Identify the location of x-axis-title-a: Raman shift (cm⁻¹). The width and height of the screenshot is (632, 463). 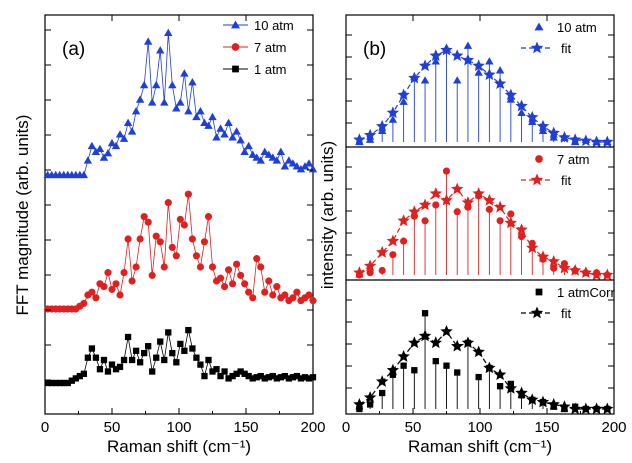
(179, 446).